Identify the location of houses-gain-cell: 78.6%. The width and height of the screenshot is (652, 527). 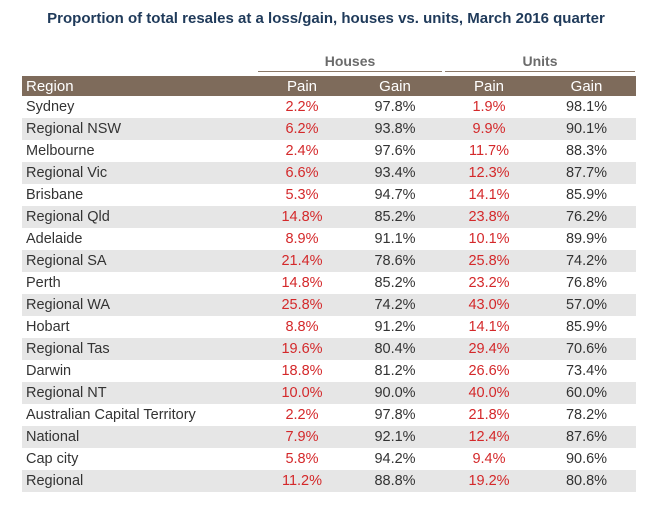
(395, 261).